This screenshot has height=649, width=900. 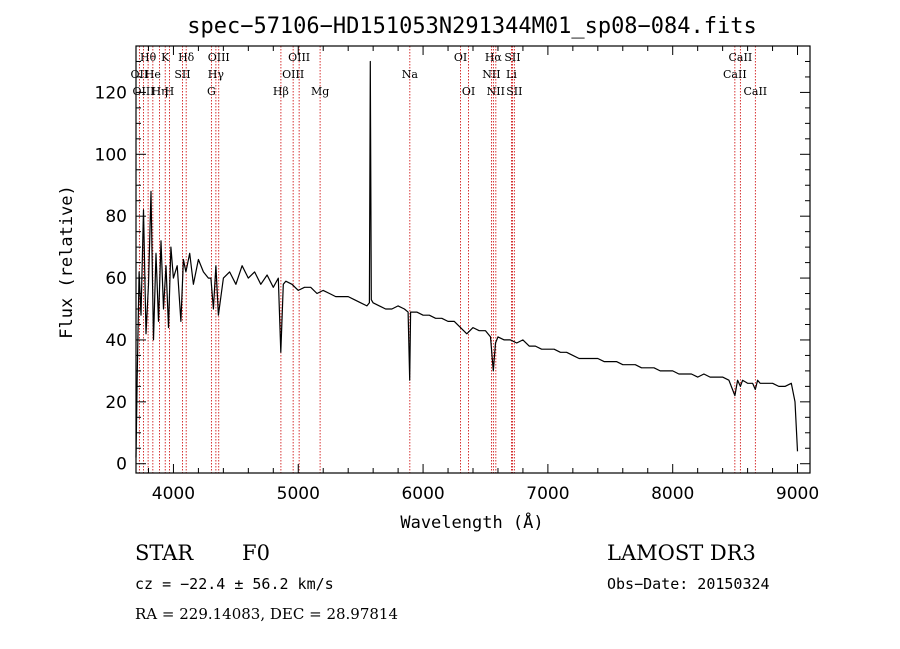 I want to click on x-axis-label: Wavelength (Å), so click(x=471, y=522).